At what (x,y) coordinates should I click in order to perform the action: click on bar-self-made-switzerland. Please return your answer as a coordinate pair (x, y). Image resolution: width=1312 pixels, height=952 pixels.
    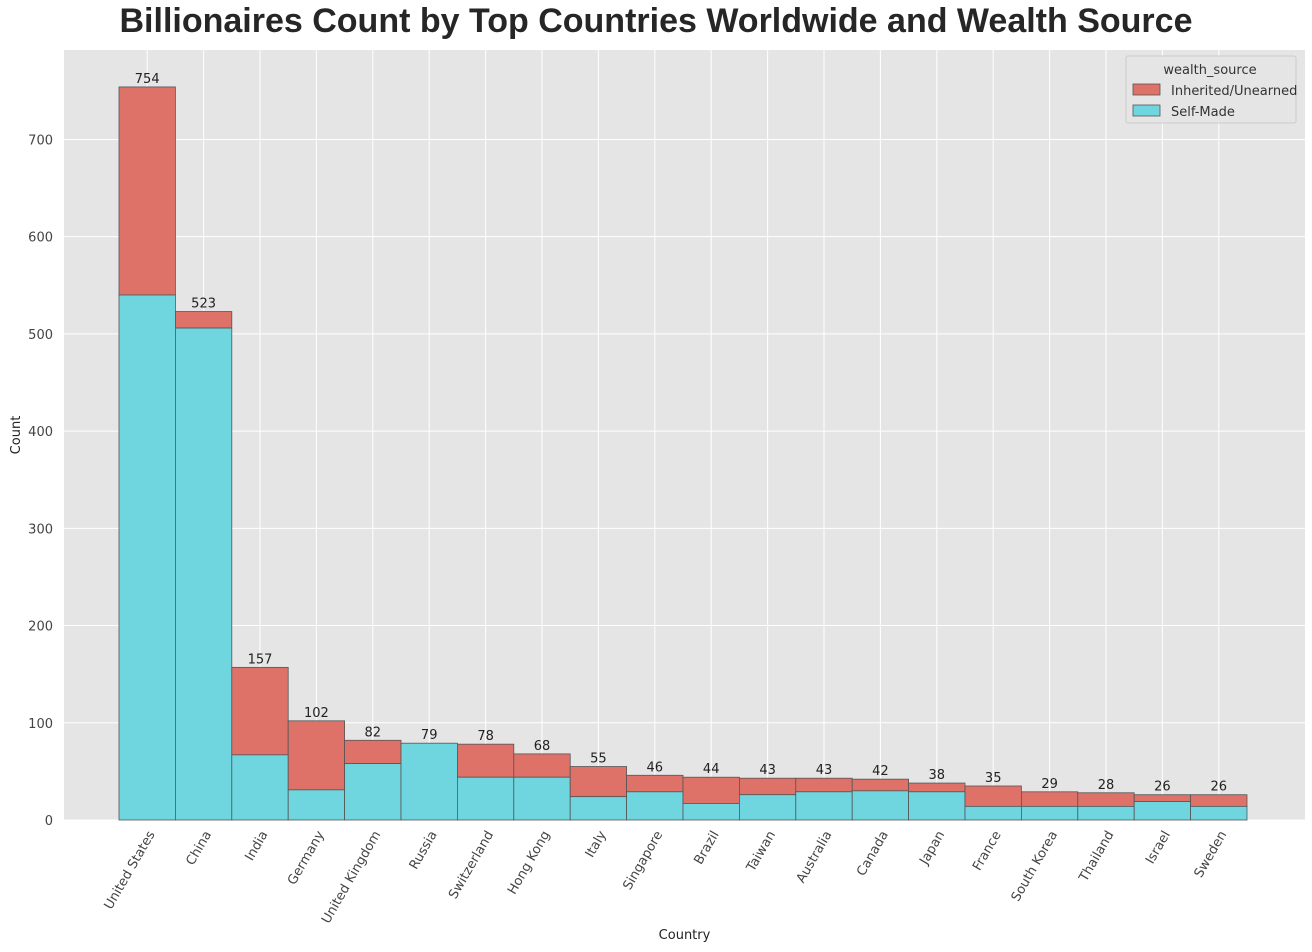
    Looking at the image, I should click on (485, 798).